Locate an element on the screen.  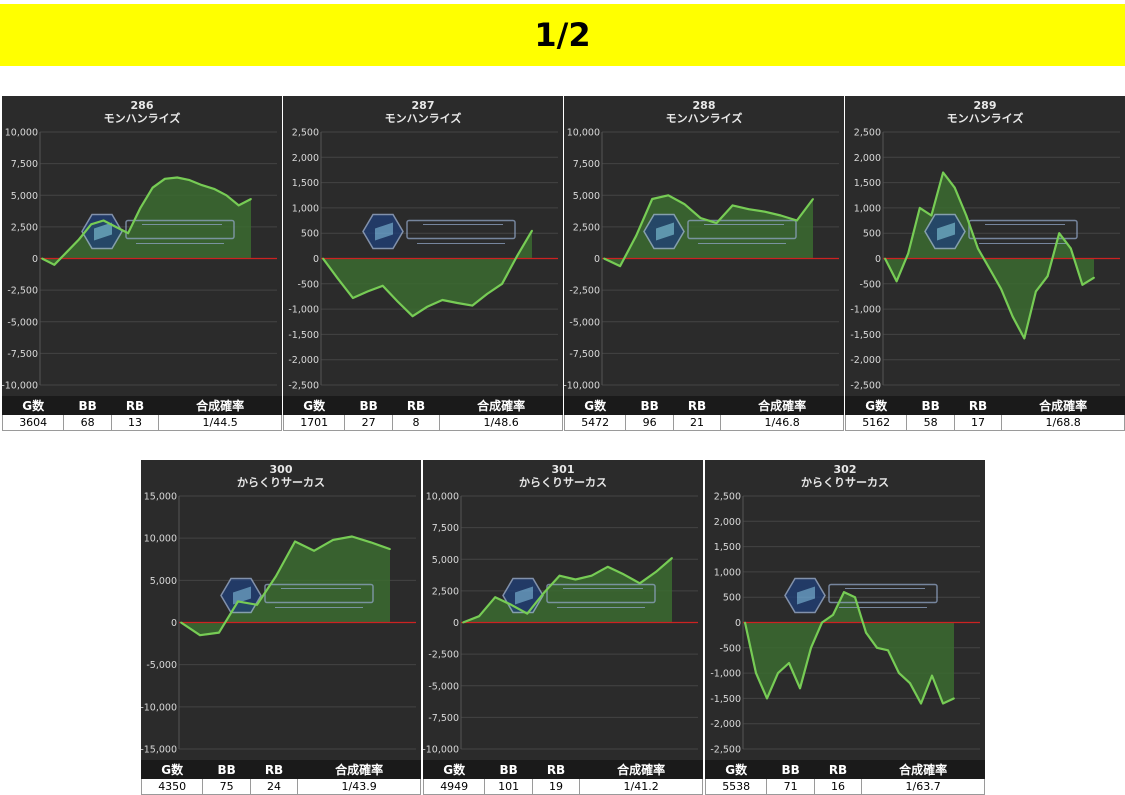
page-banner: 1/2 is located at coordinates (562, 35).